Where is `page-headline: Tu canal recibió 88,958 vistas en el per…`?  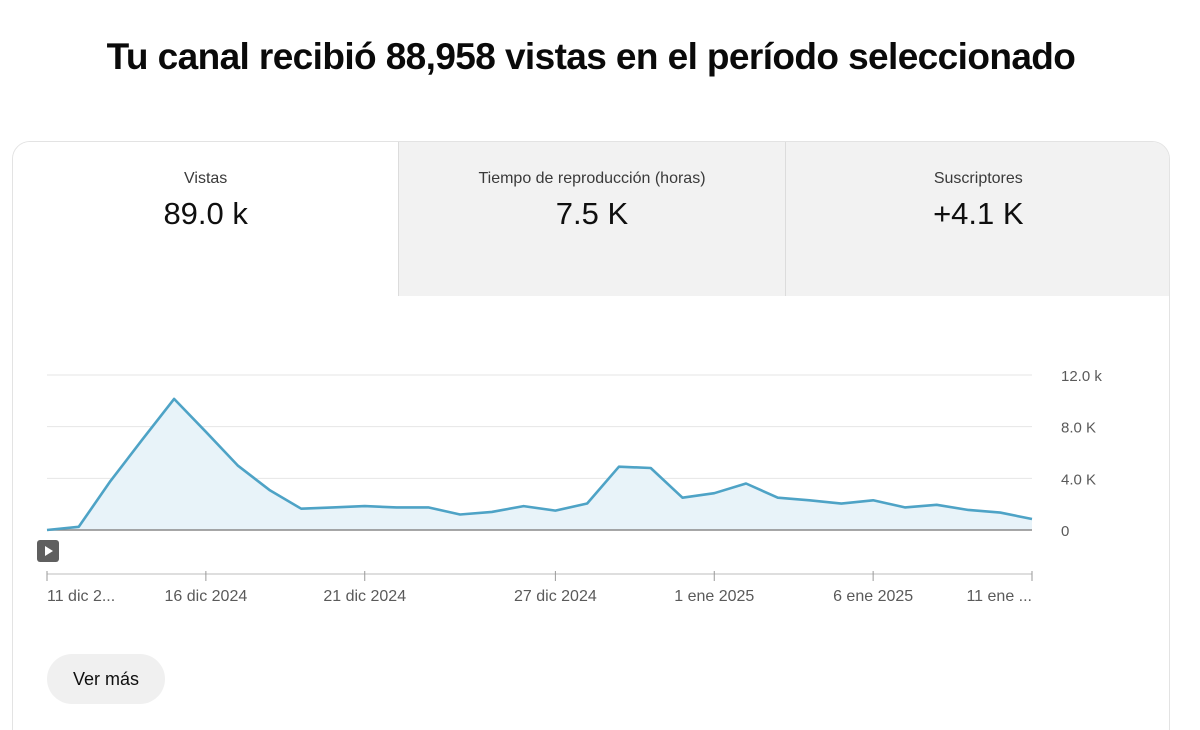
page-headline: Tu canal recibió 88,958 vistas en el per… is located at coordinates (591, 56).